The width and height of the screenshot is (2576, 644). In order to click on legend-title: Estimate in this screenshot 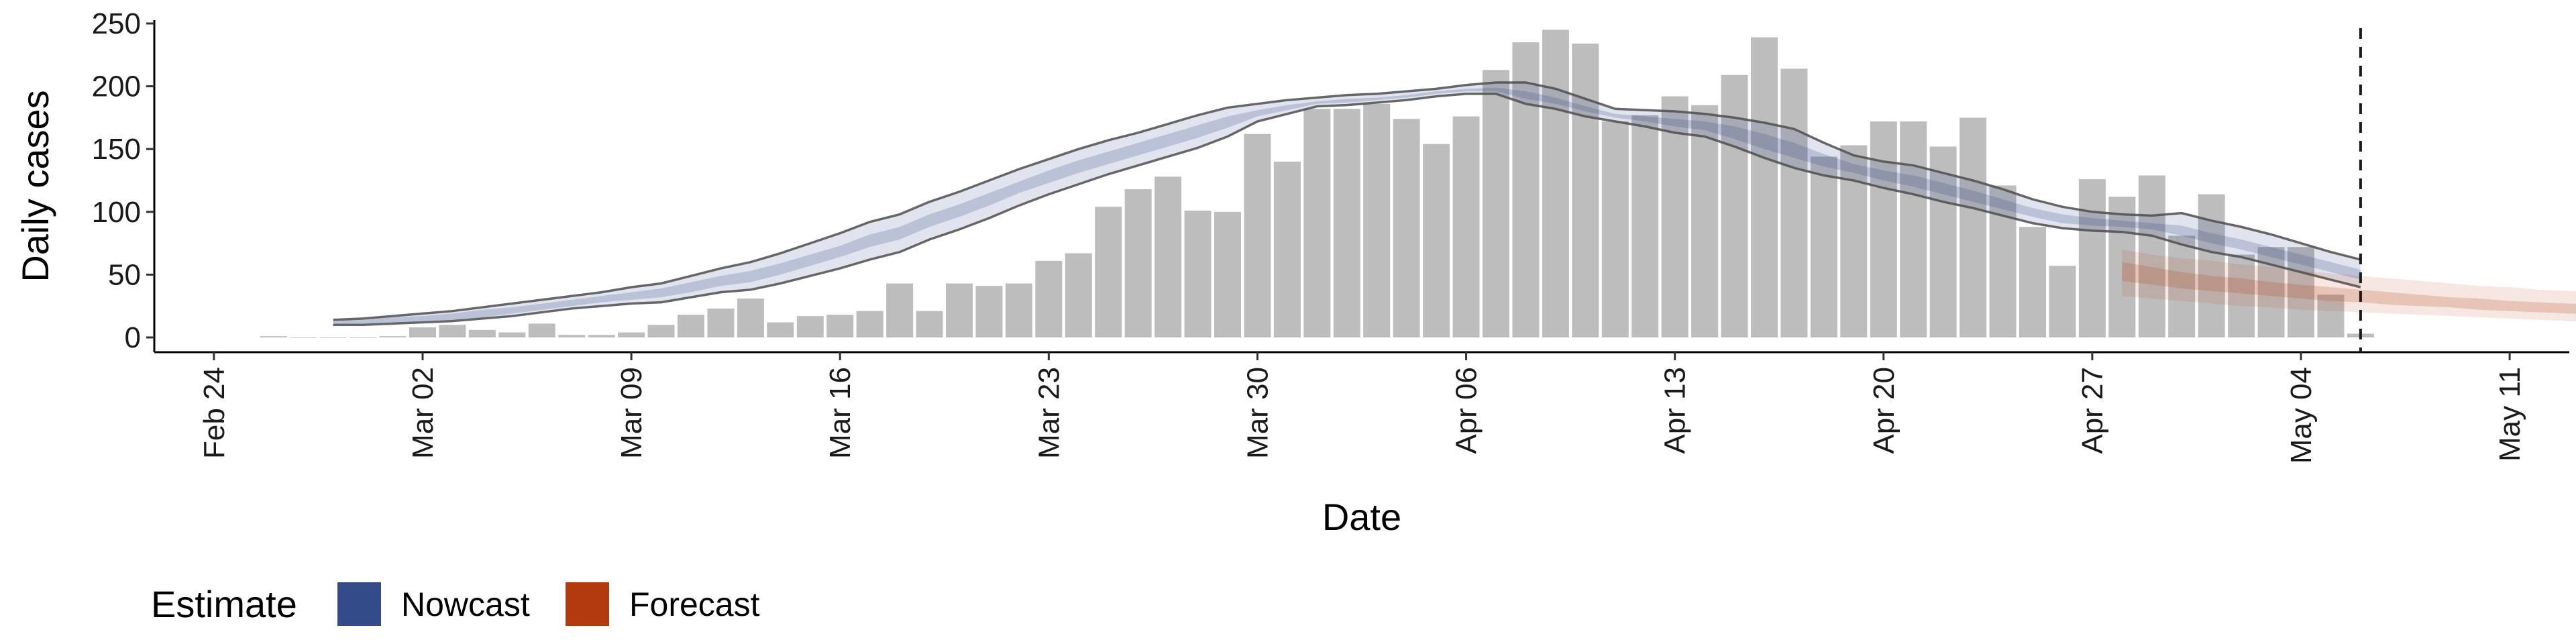, I will do `click(224, 604)`.